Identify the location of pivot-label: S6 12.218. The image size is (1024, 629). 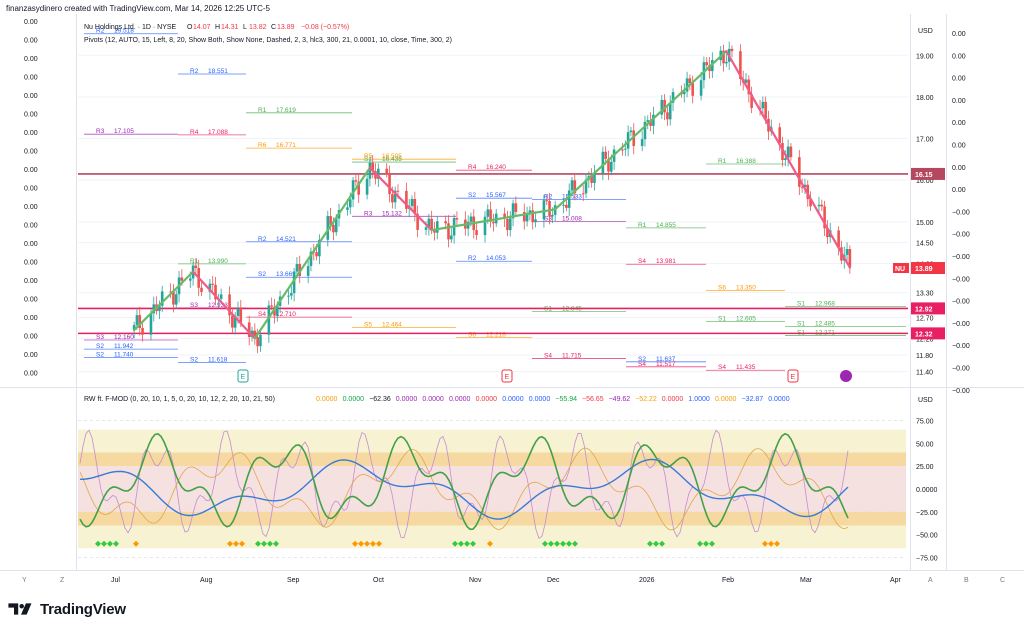
(487, 335).